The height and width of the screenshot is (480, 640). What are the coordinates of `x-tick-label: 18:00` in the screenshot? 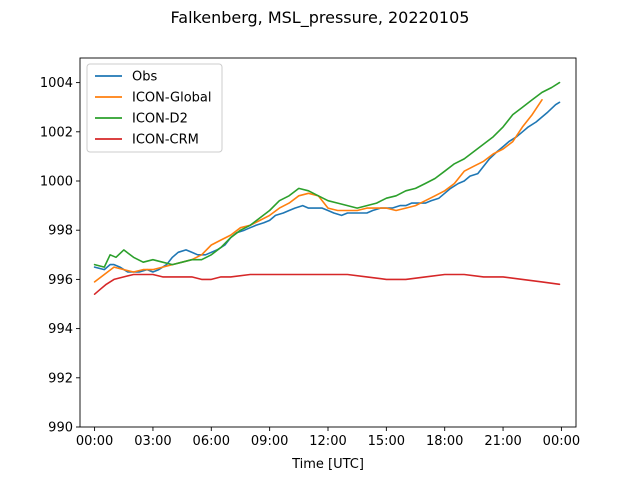 It's located at (444, 441).